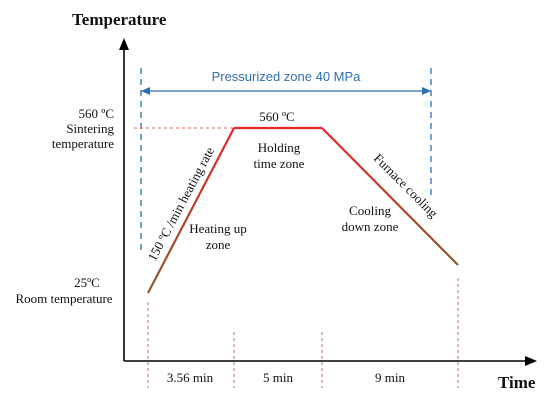 This screenshot has width=550, height=405. What do you see at coordinates (278, 377) in the screenshot?
I see `holding-duration: 5 min` at bounding box center [278, 377].